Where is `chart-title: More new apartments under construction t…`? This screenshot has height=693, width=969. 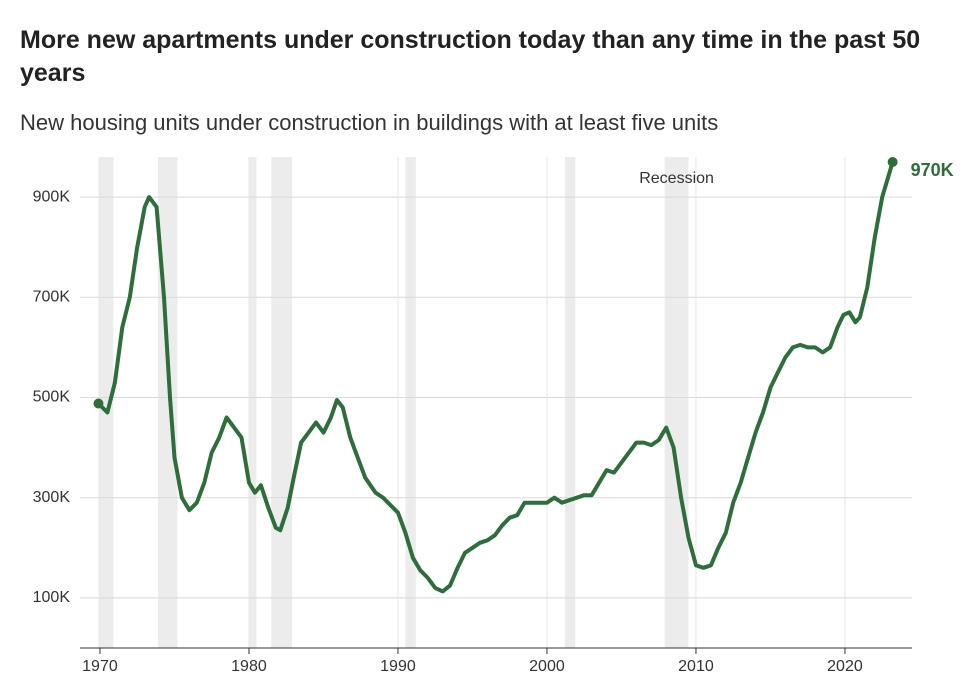 chart-title: More new apartments under construction t… is located at coordinates (470, 56).